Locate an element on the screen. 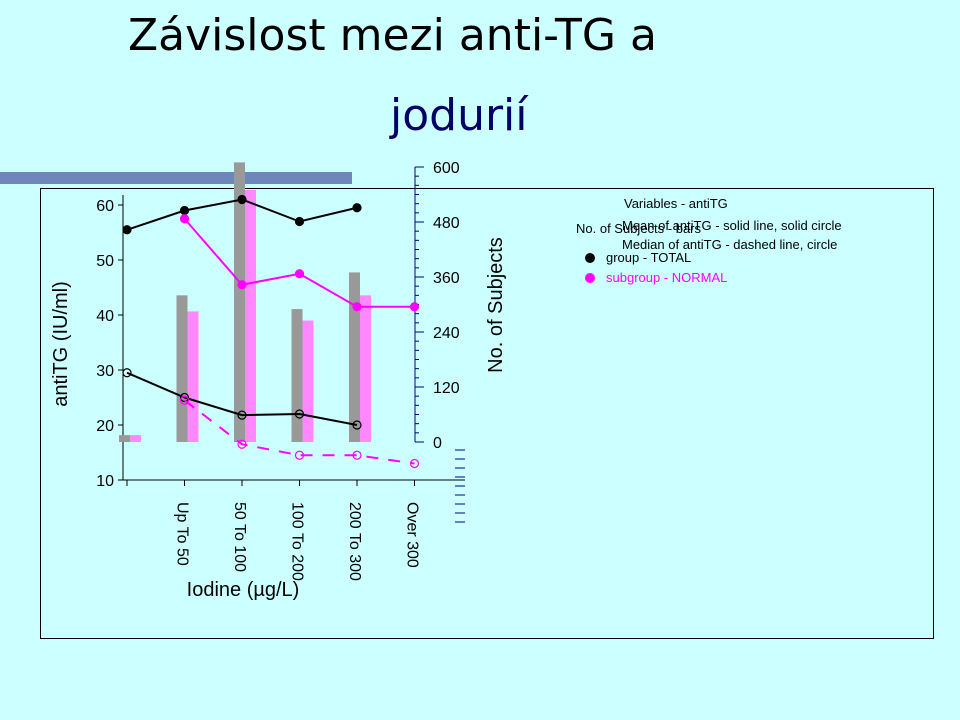 The width and height of the screenshot is (960, 720). median-normal-line is located at coordinates (299, 432).